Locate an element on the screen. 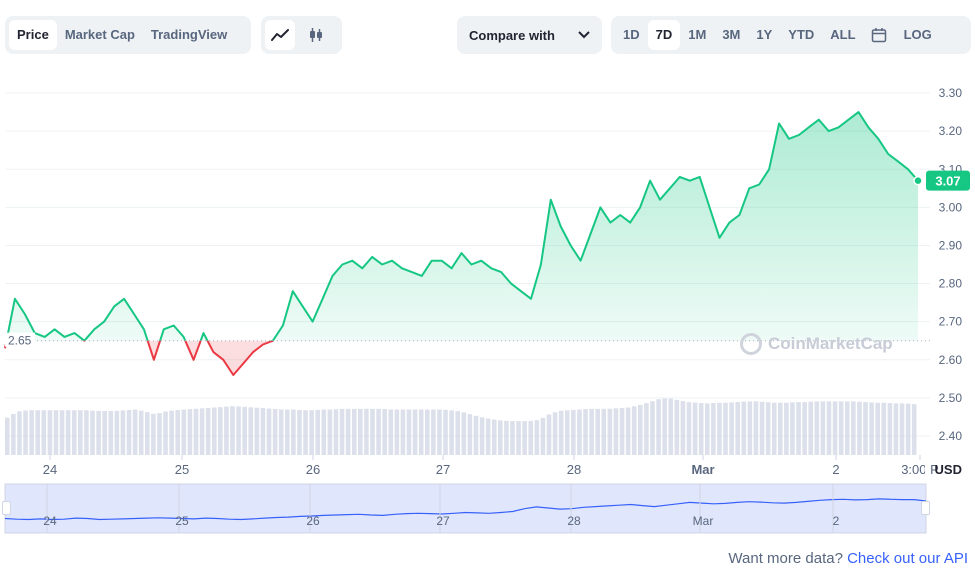 This screenshot has height=573, width=975. candlestick-icon is located at coordinates (316, 35).